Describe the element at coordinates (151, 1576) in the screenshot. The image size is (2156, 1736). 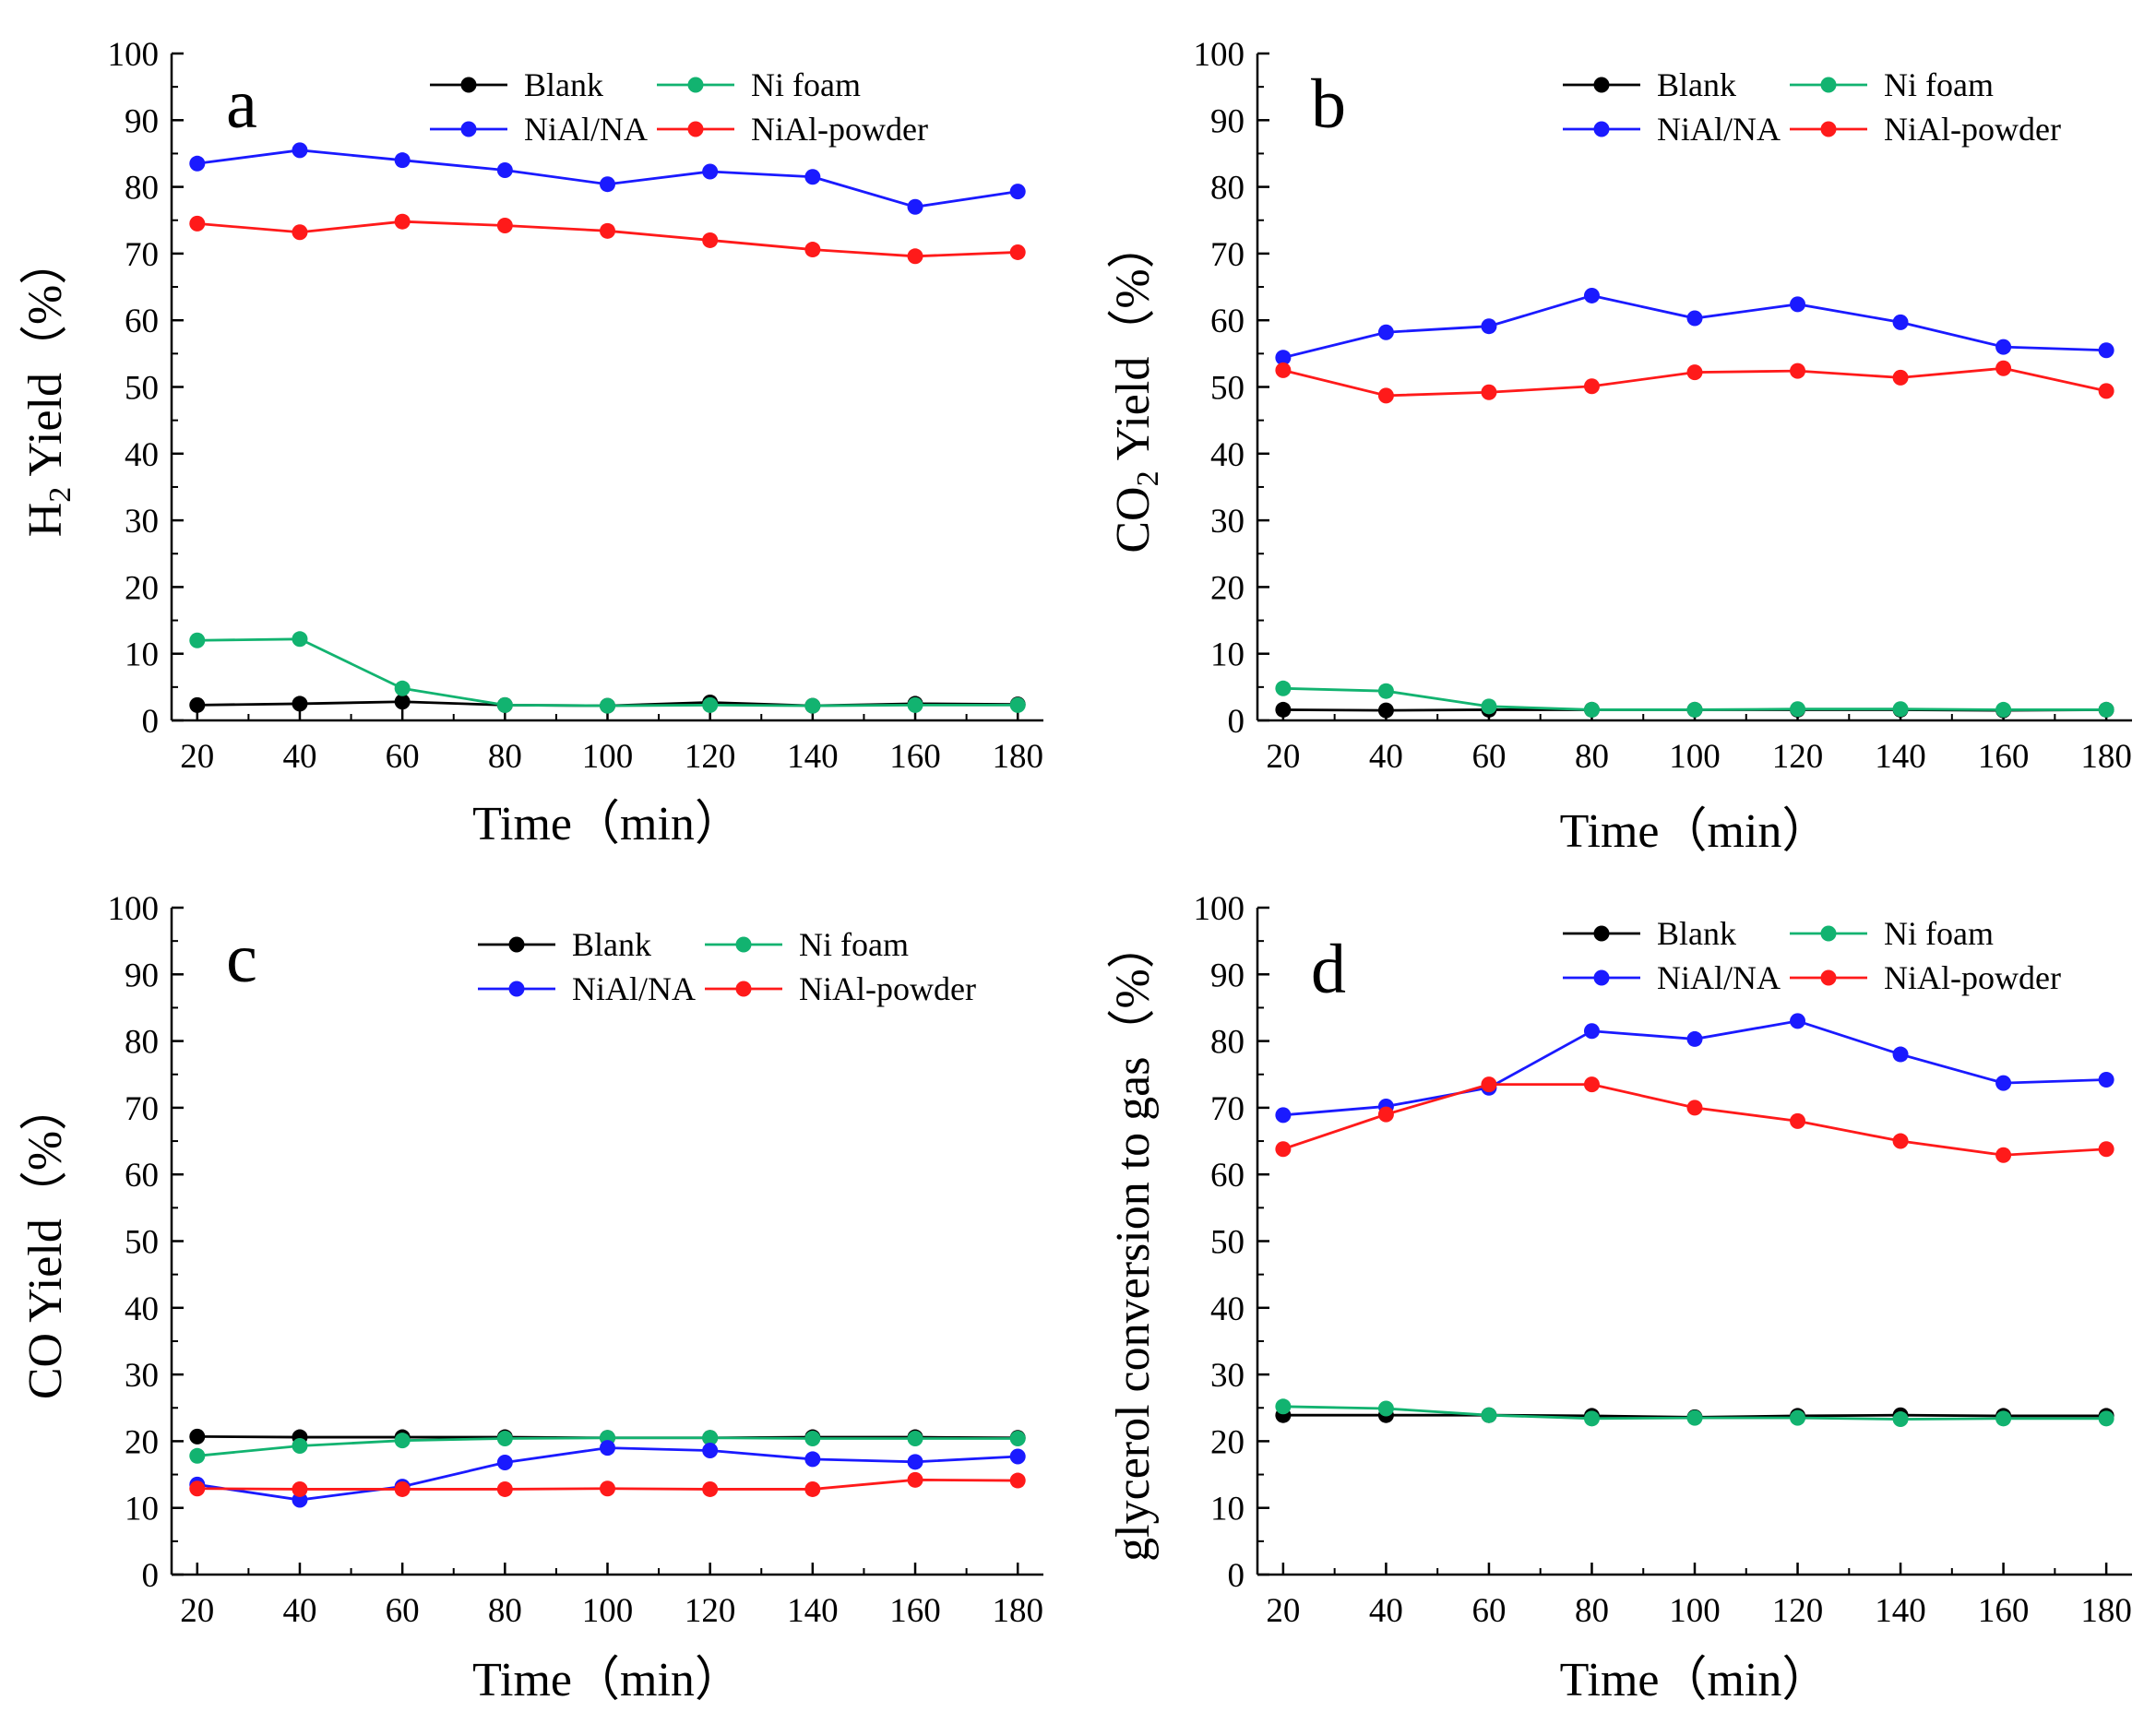
I see `y-tick-label: 0` at that location.